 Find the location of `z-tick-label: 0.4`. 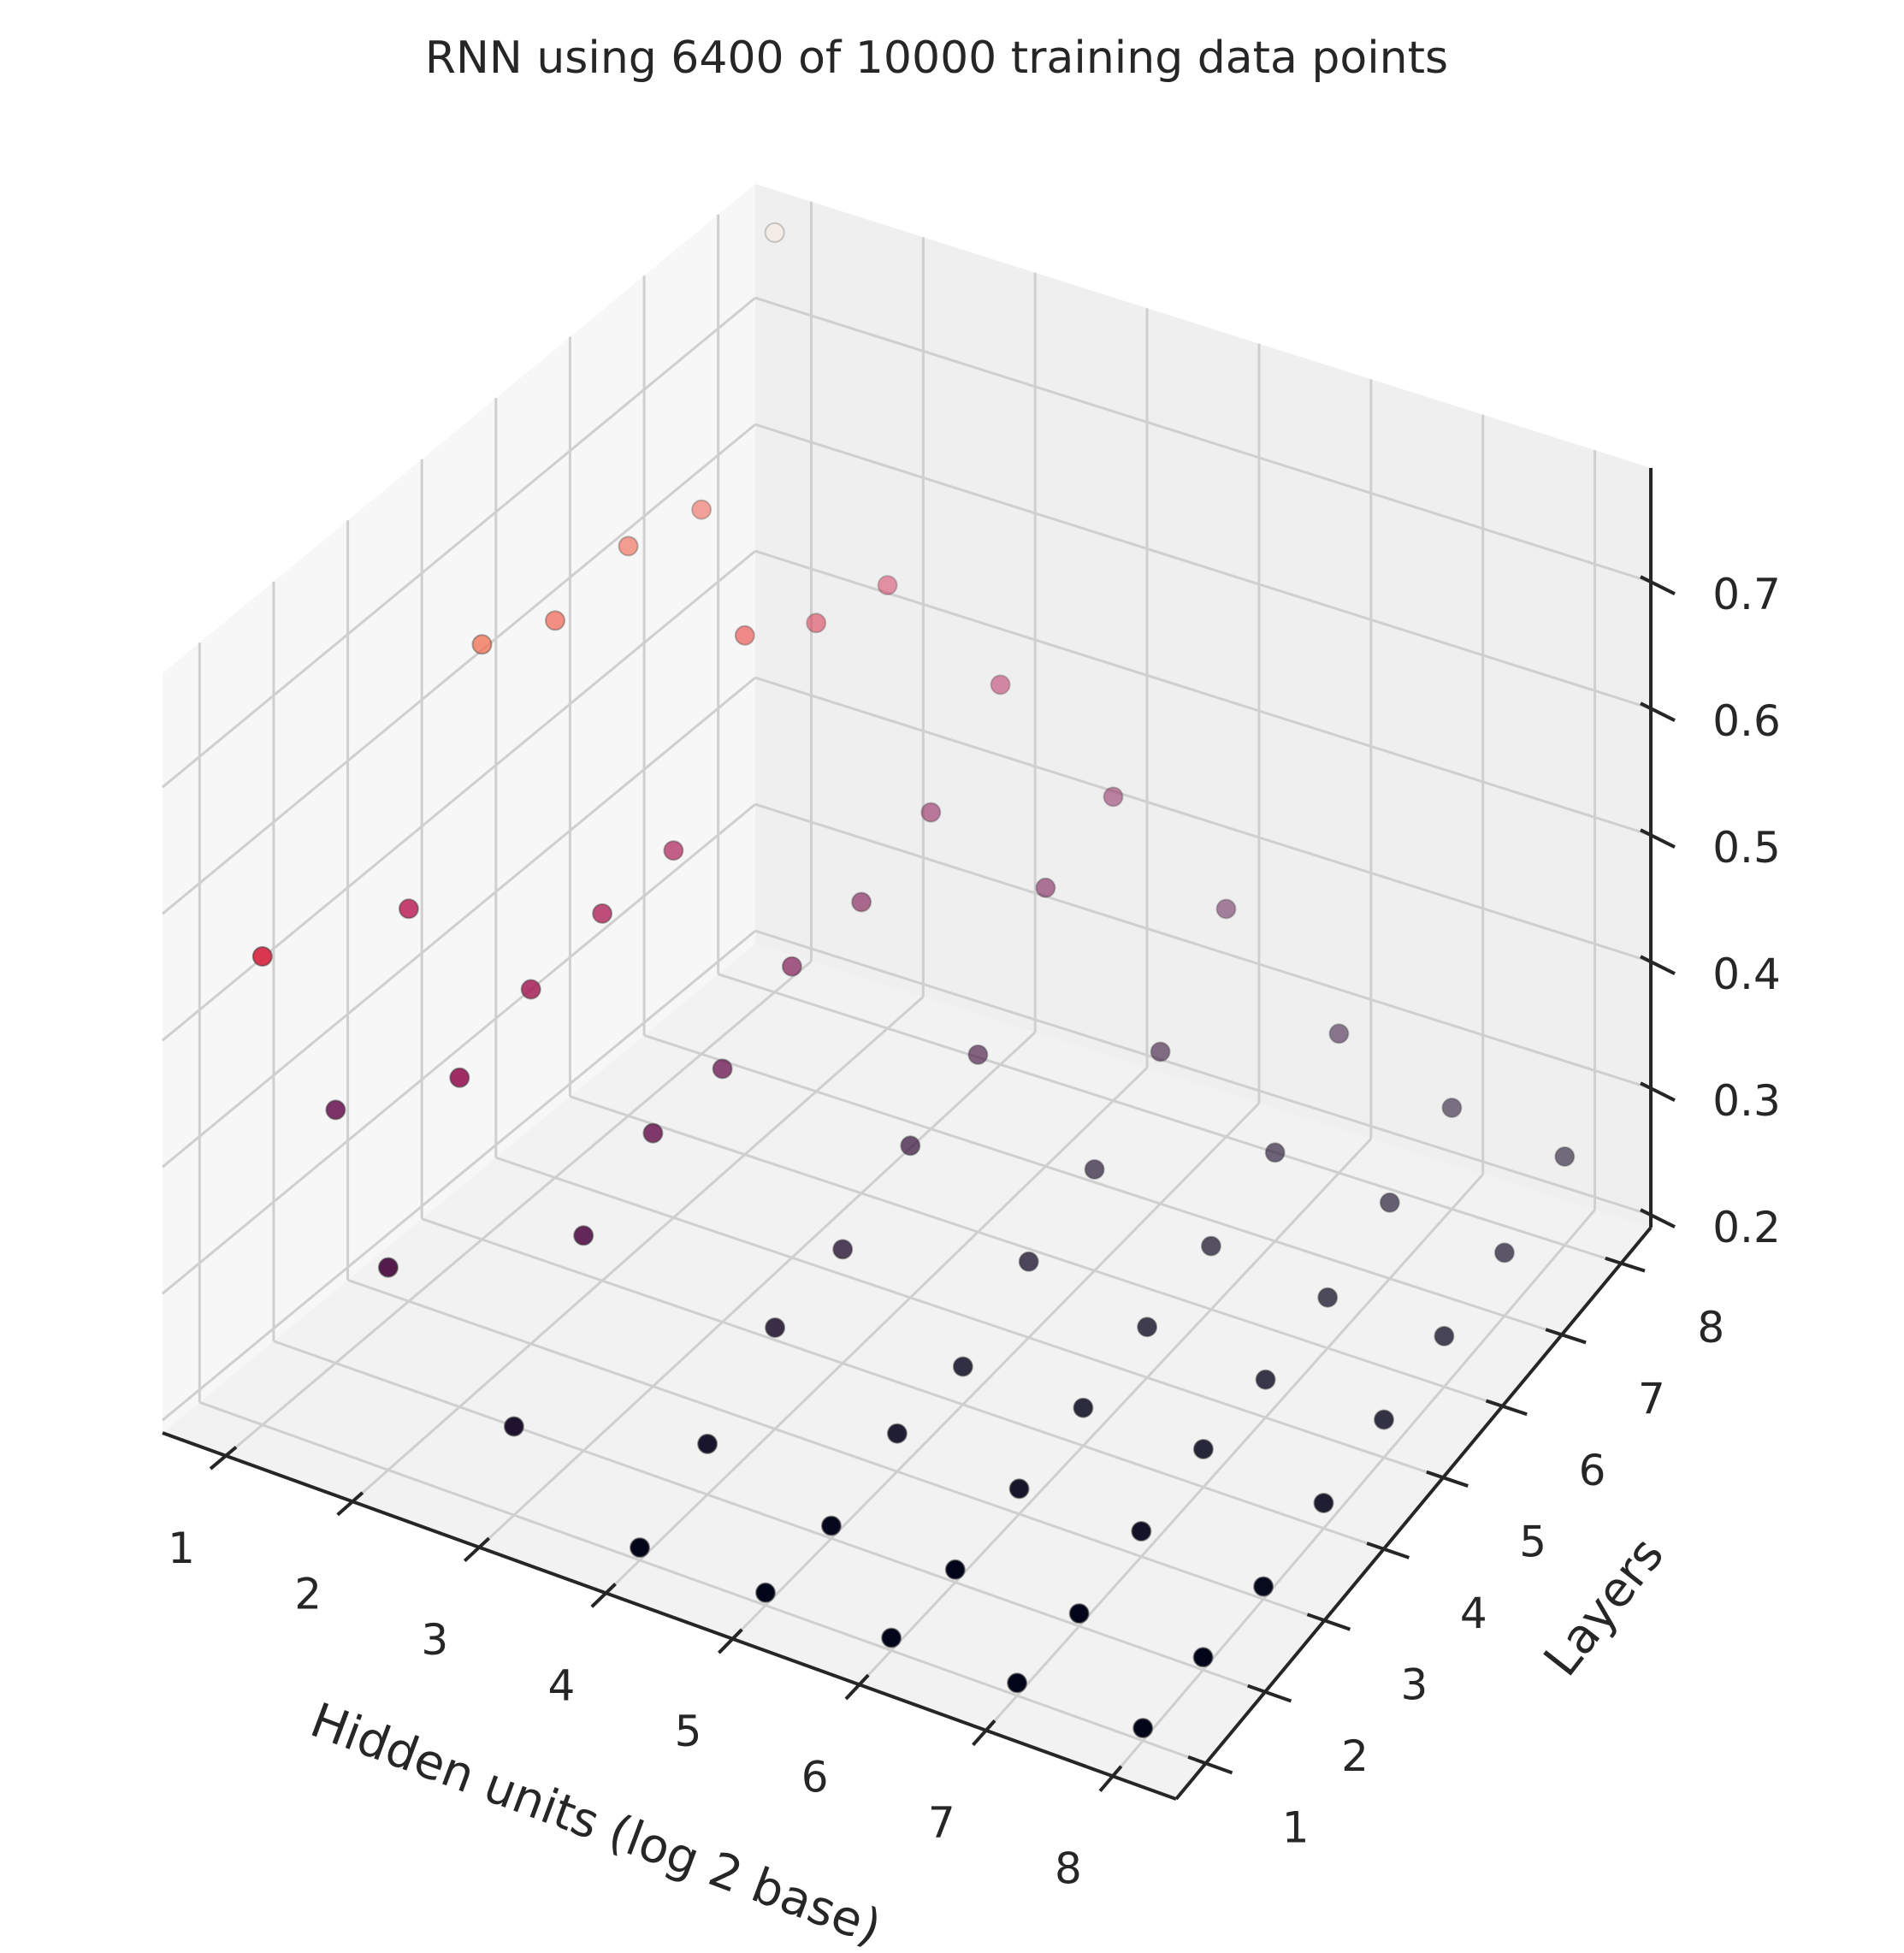

z-tick-label: 0.4 is located at coordinates (1747, 975).